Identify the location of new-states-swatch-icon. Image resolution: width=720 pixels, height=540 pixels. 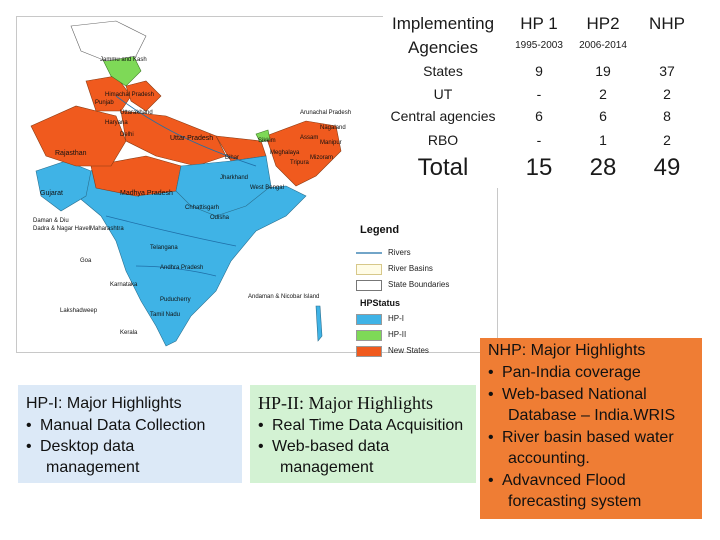
(369, 351).